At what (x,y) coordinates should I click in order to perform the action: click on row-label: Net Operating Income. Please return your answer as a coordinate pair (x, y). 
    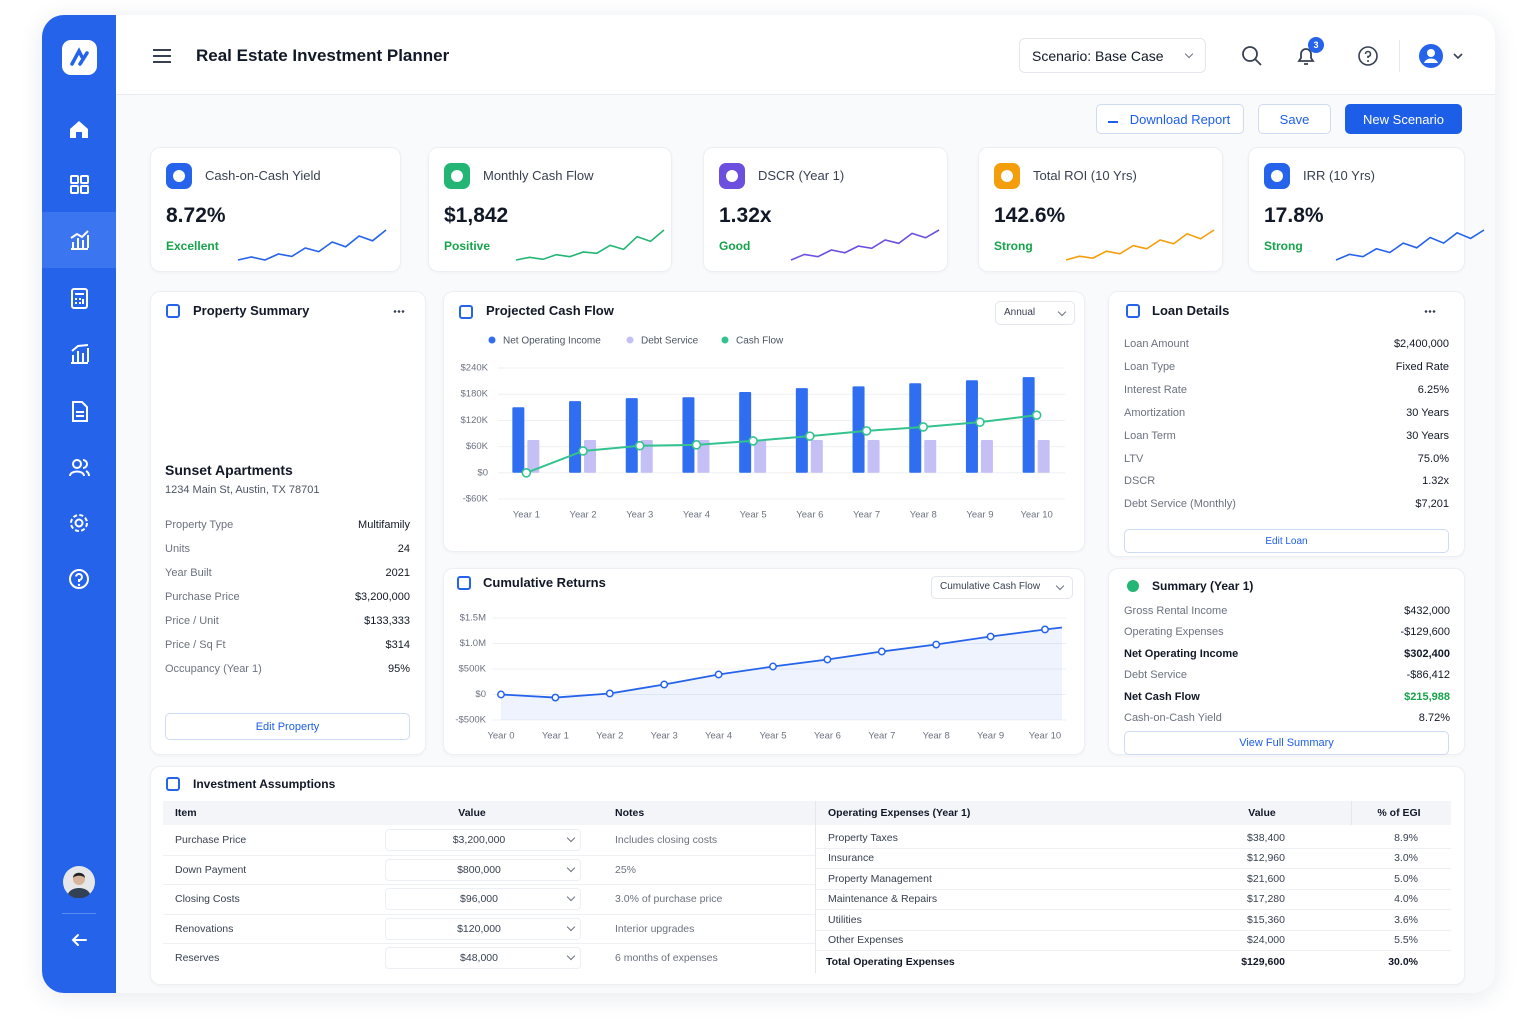
    Looking at the image, I should click on (1181, 653).